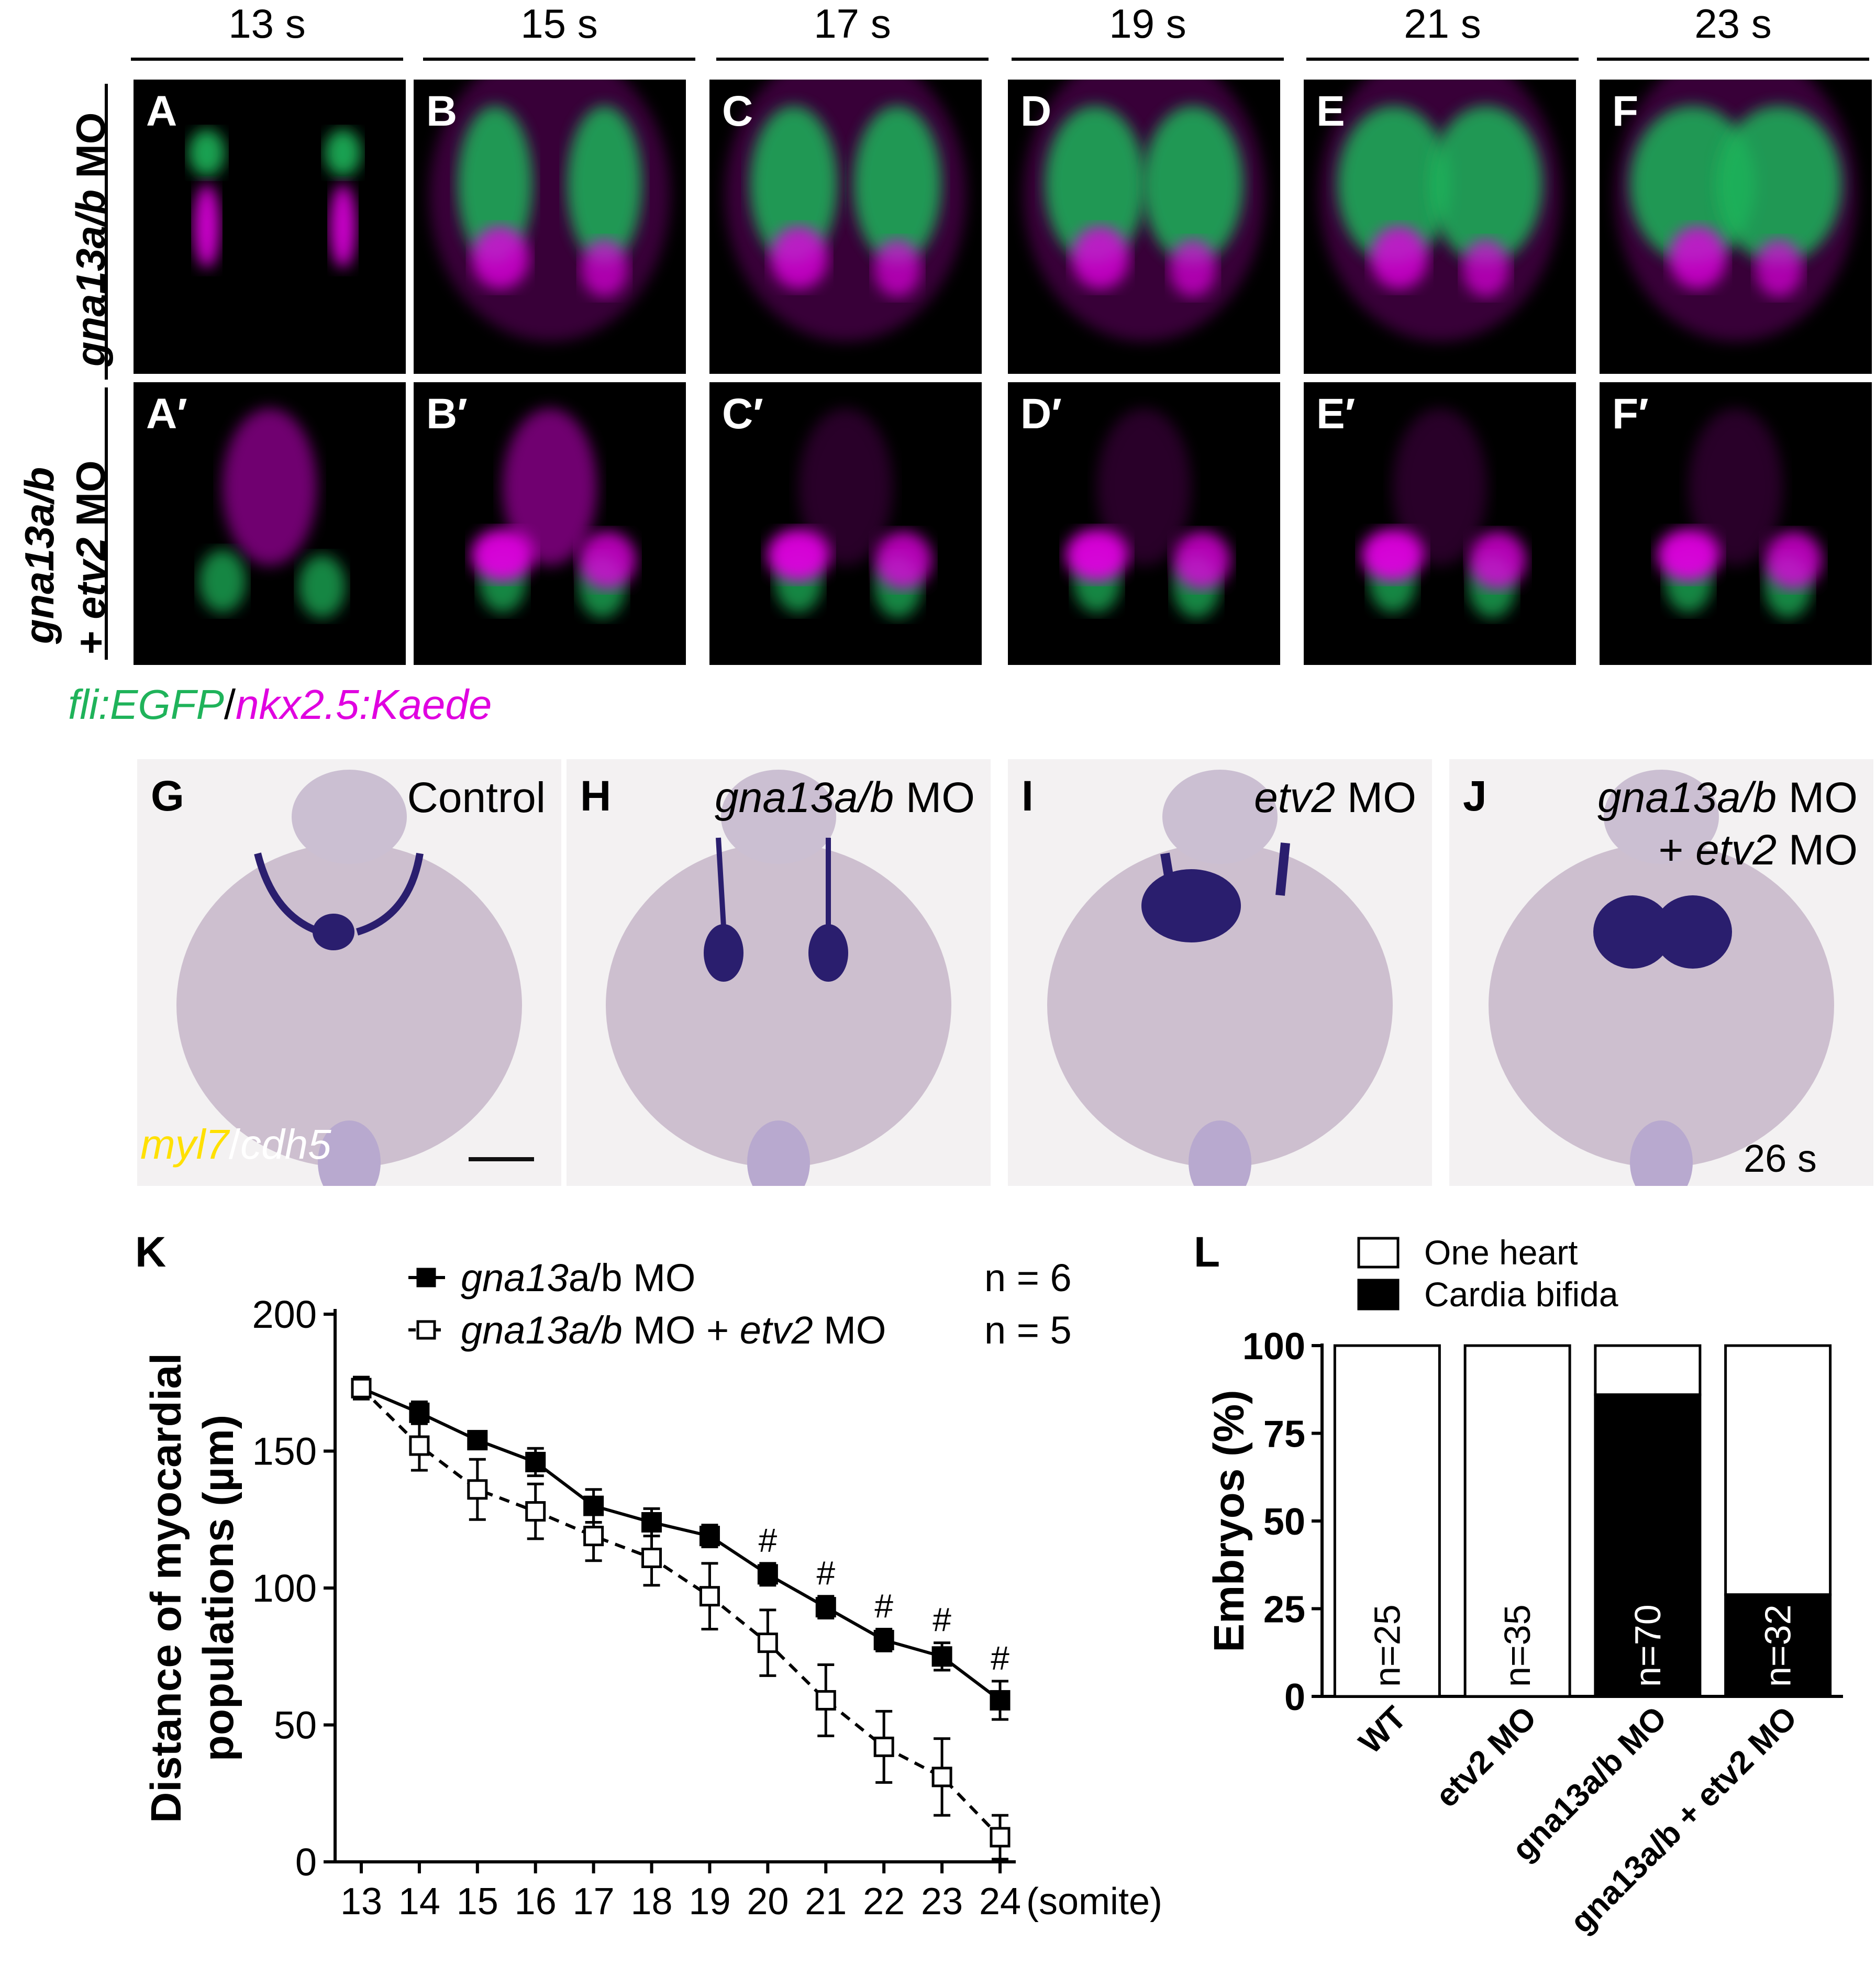 The width and height of the screenshot is (1876, 1965). I want to click on panel-label: A′, so click(166, 414).